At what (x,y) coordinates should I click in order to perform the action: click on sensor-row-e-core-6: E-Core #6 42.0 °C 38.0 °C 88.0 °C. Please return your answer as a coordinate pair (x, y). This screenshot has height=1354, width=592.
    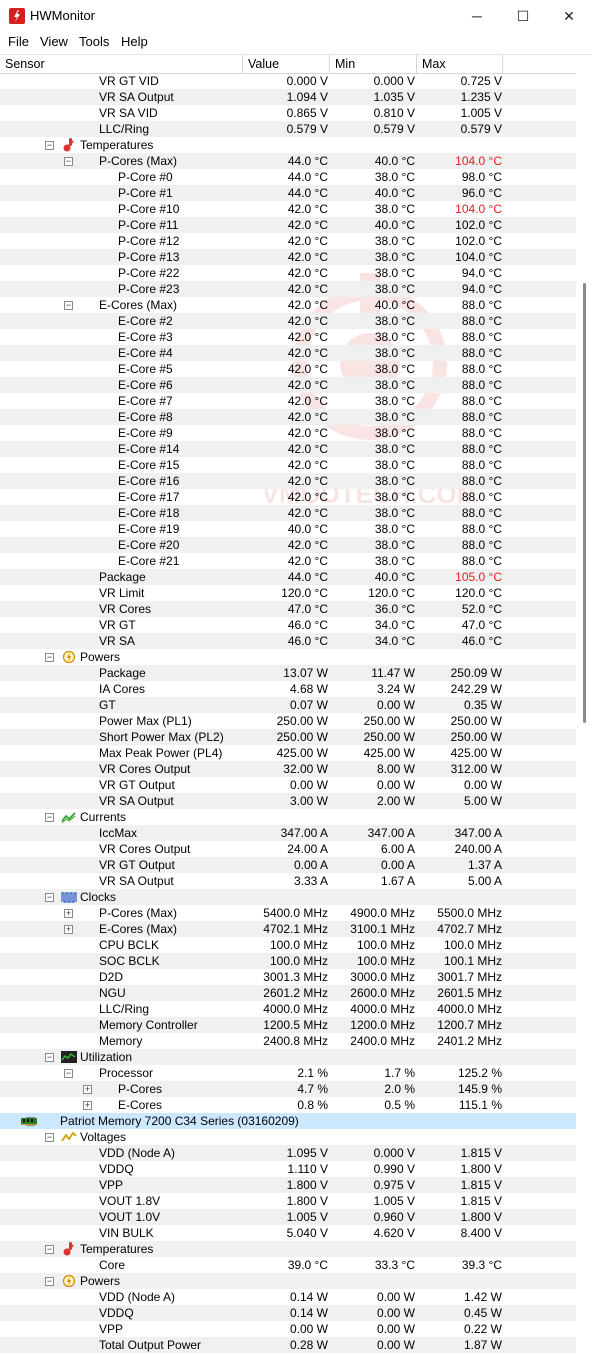
    Looking at the image, I should click on (288, 385).